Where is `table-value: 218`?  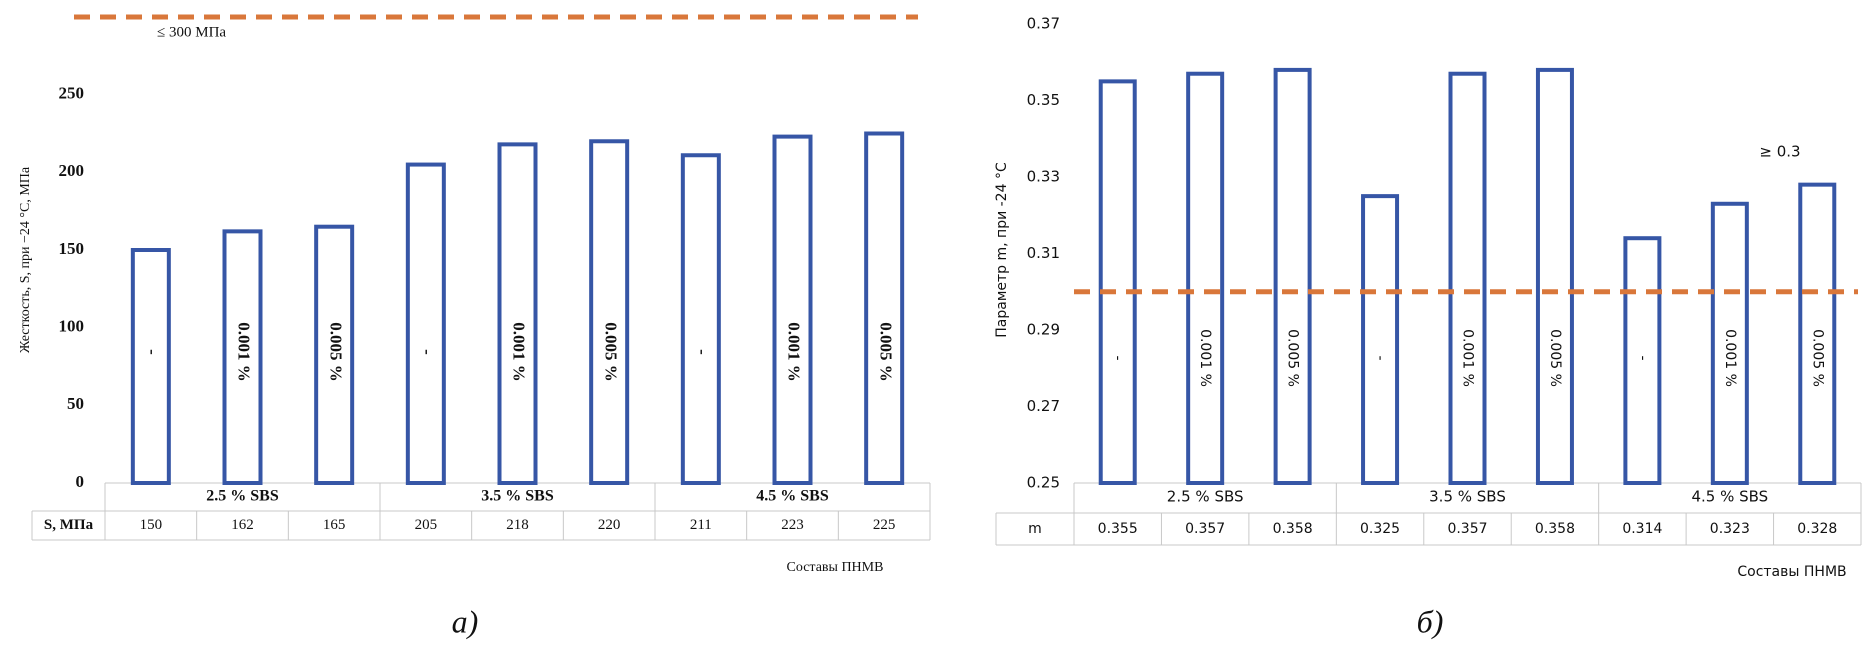 table-value: 218 is located at coordinates (517, 525).